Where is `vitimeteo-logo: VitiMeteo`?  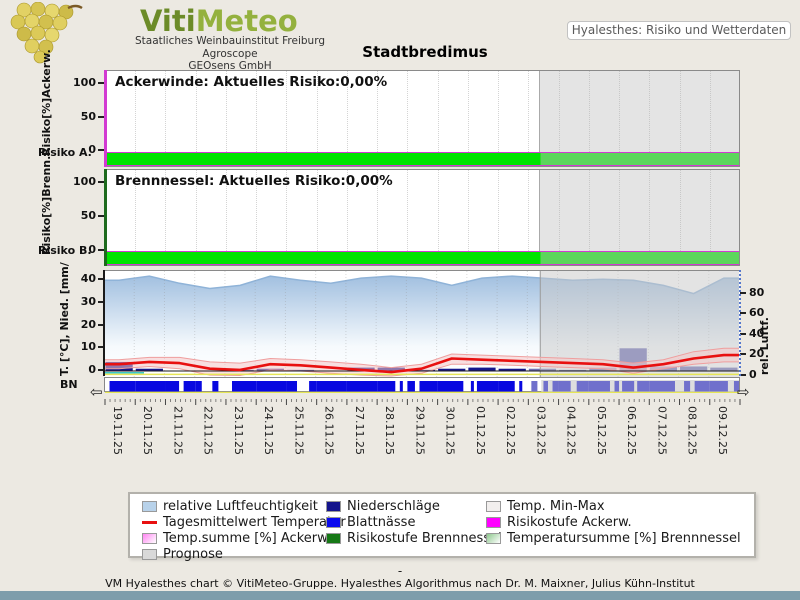
vitimeteo-logo: VitiMeteo is located at coordinates (219, 21).